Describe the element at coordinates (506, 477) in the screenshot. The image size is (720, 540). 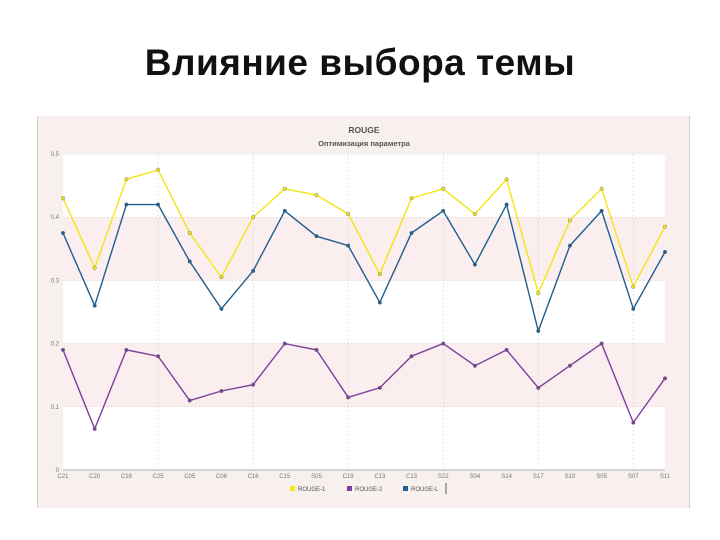
I see `x-tick-label: S14` at that location.